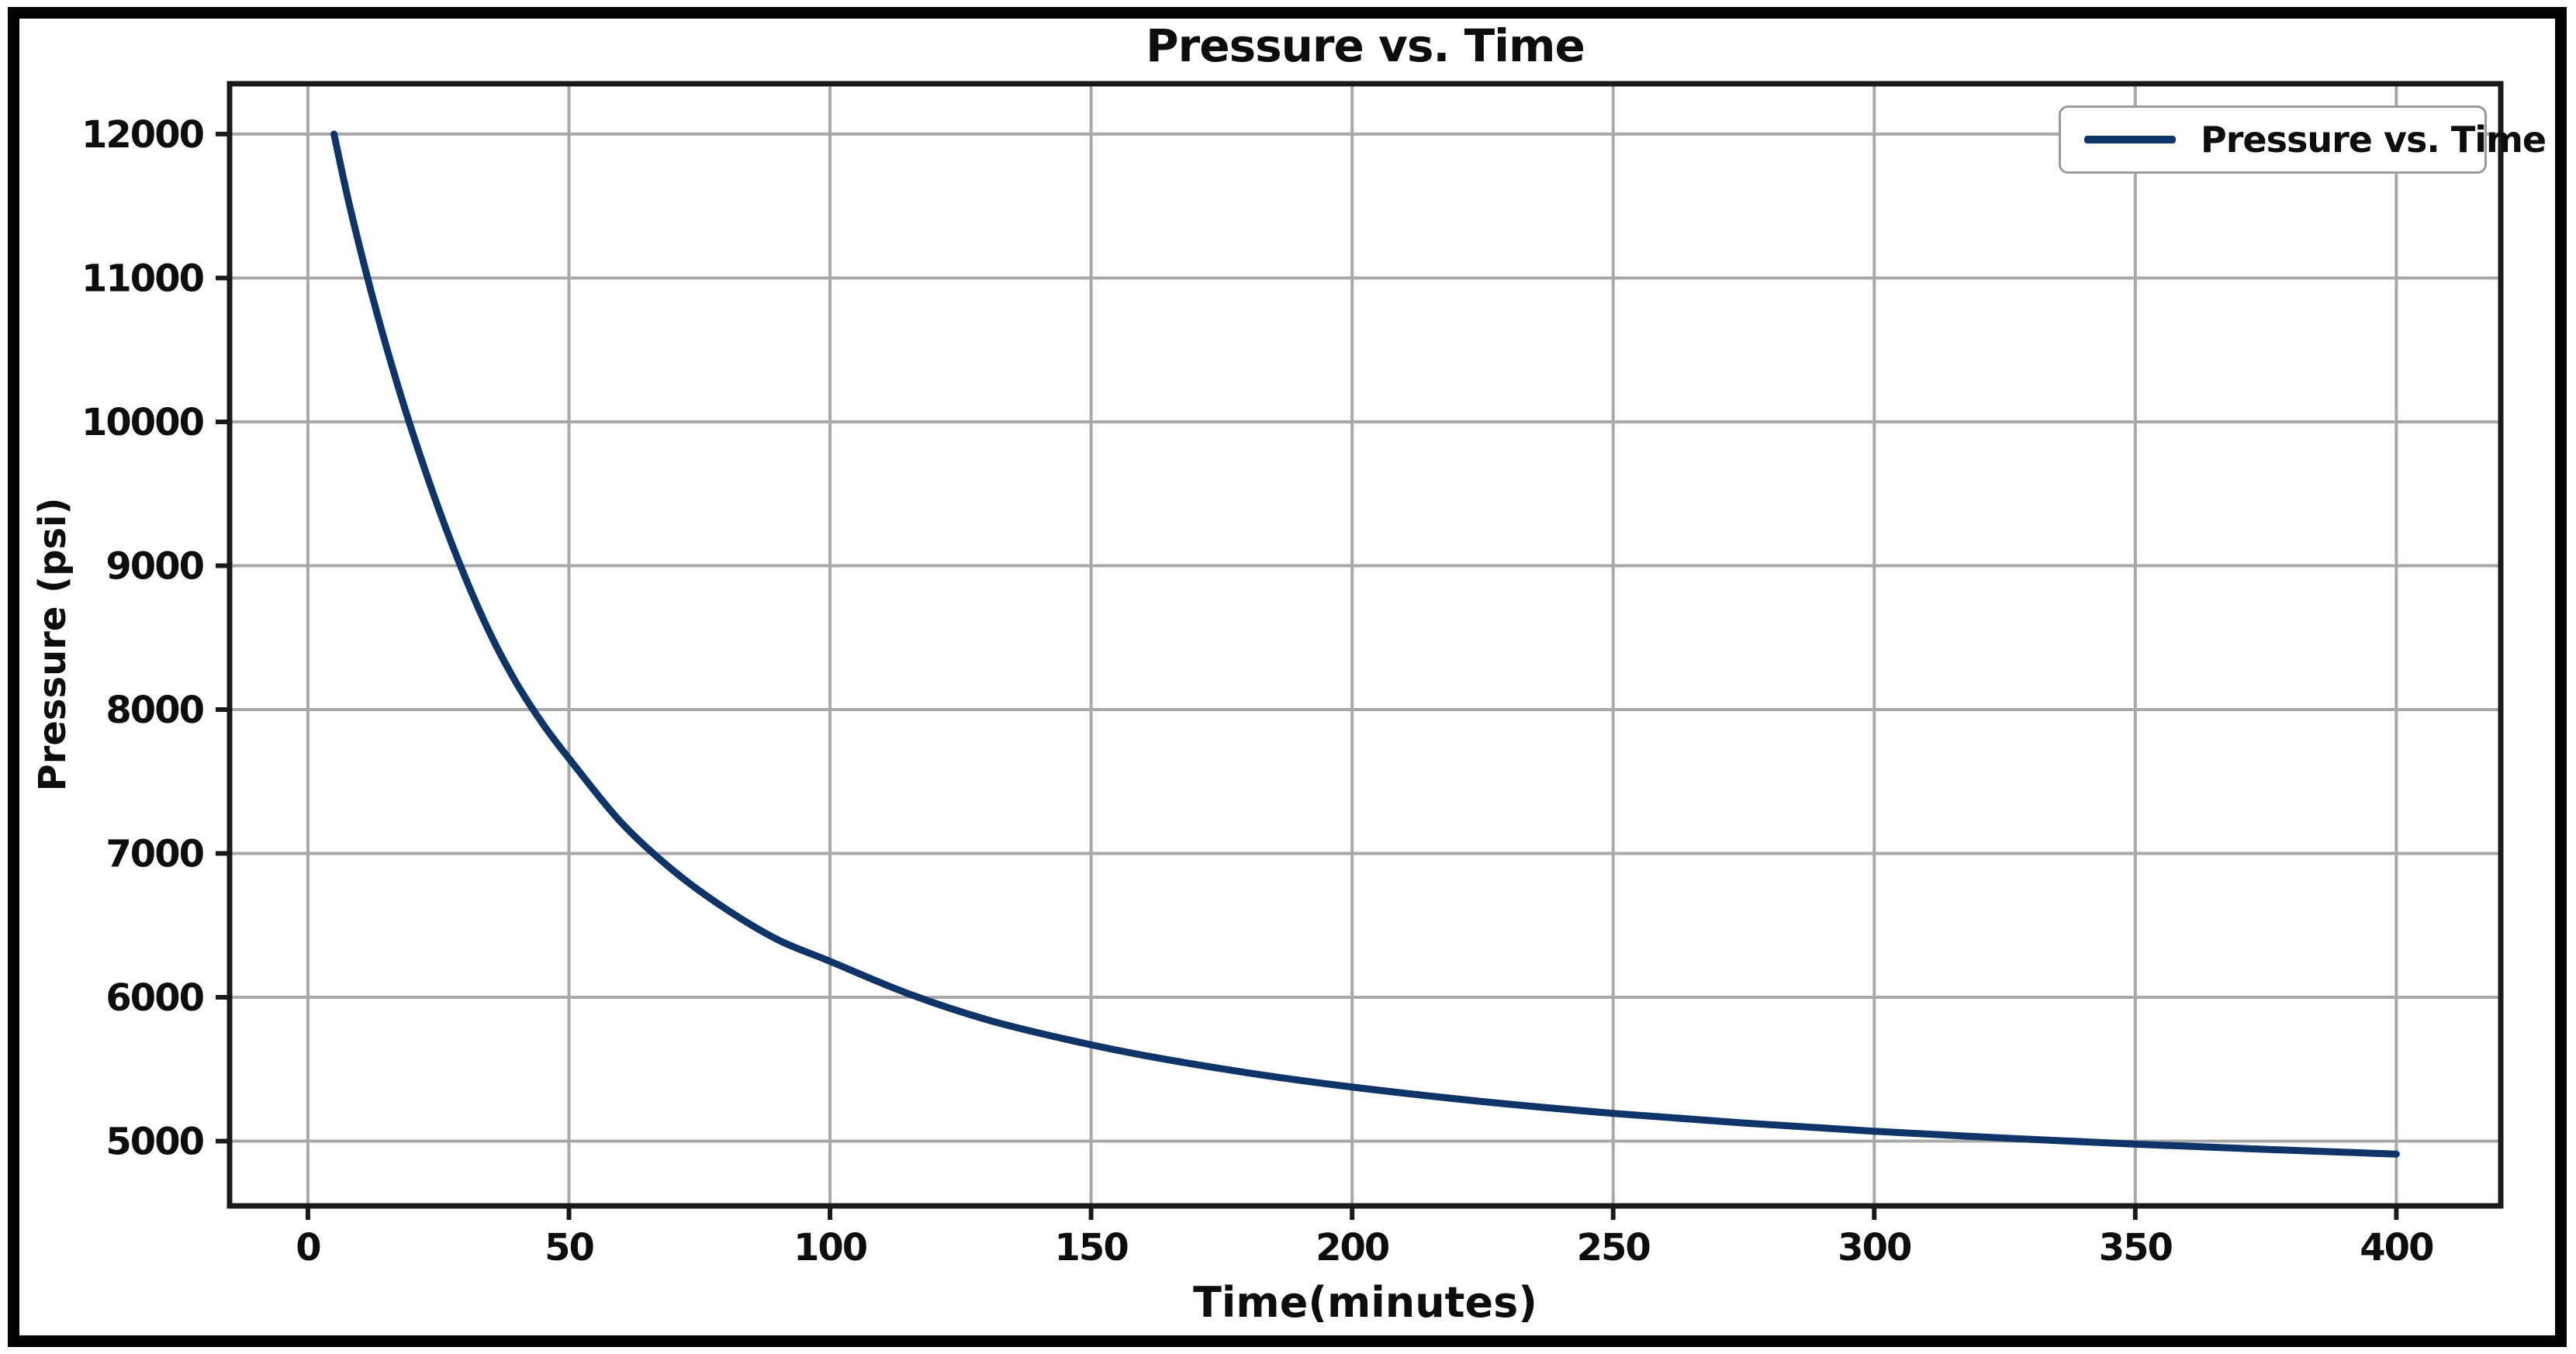 This screenshot has height=1354, width=2576. I want to click on tick-label-x-50: 50, so click(569, 1247).